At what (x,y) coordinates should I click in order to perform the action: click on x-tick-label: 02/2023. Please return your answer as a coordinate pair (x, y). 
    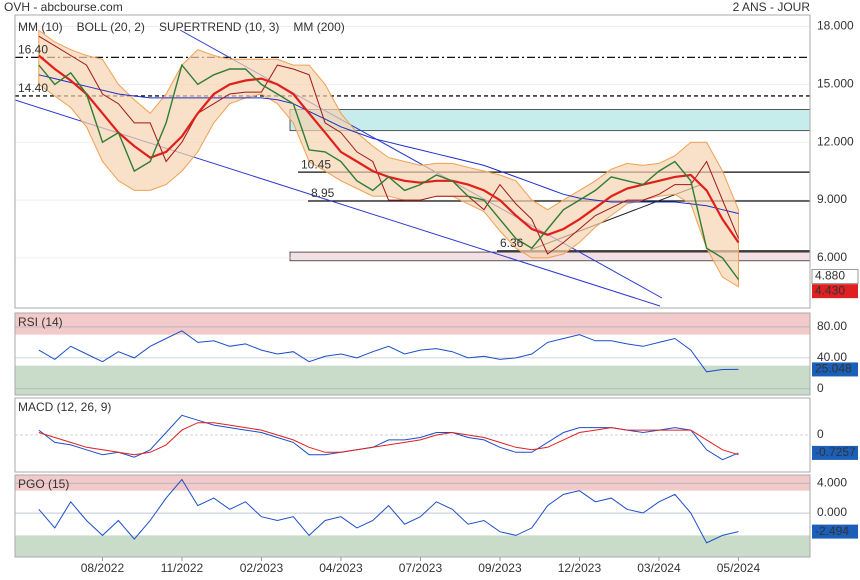
    Looking at the image, I should click on (262, 568).